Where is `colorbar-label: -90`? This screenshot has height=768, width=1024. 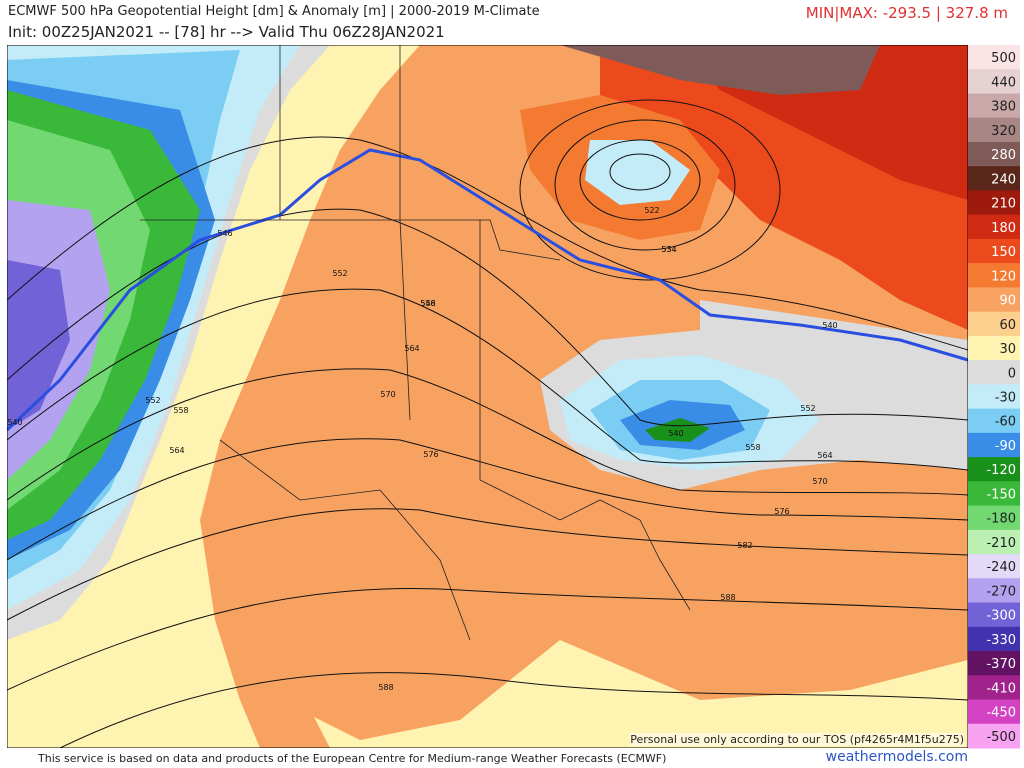
colorbar-label: -90 is located at coordinates (1005, 446).